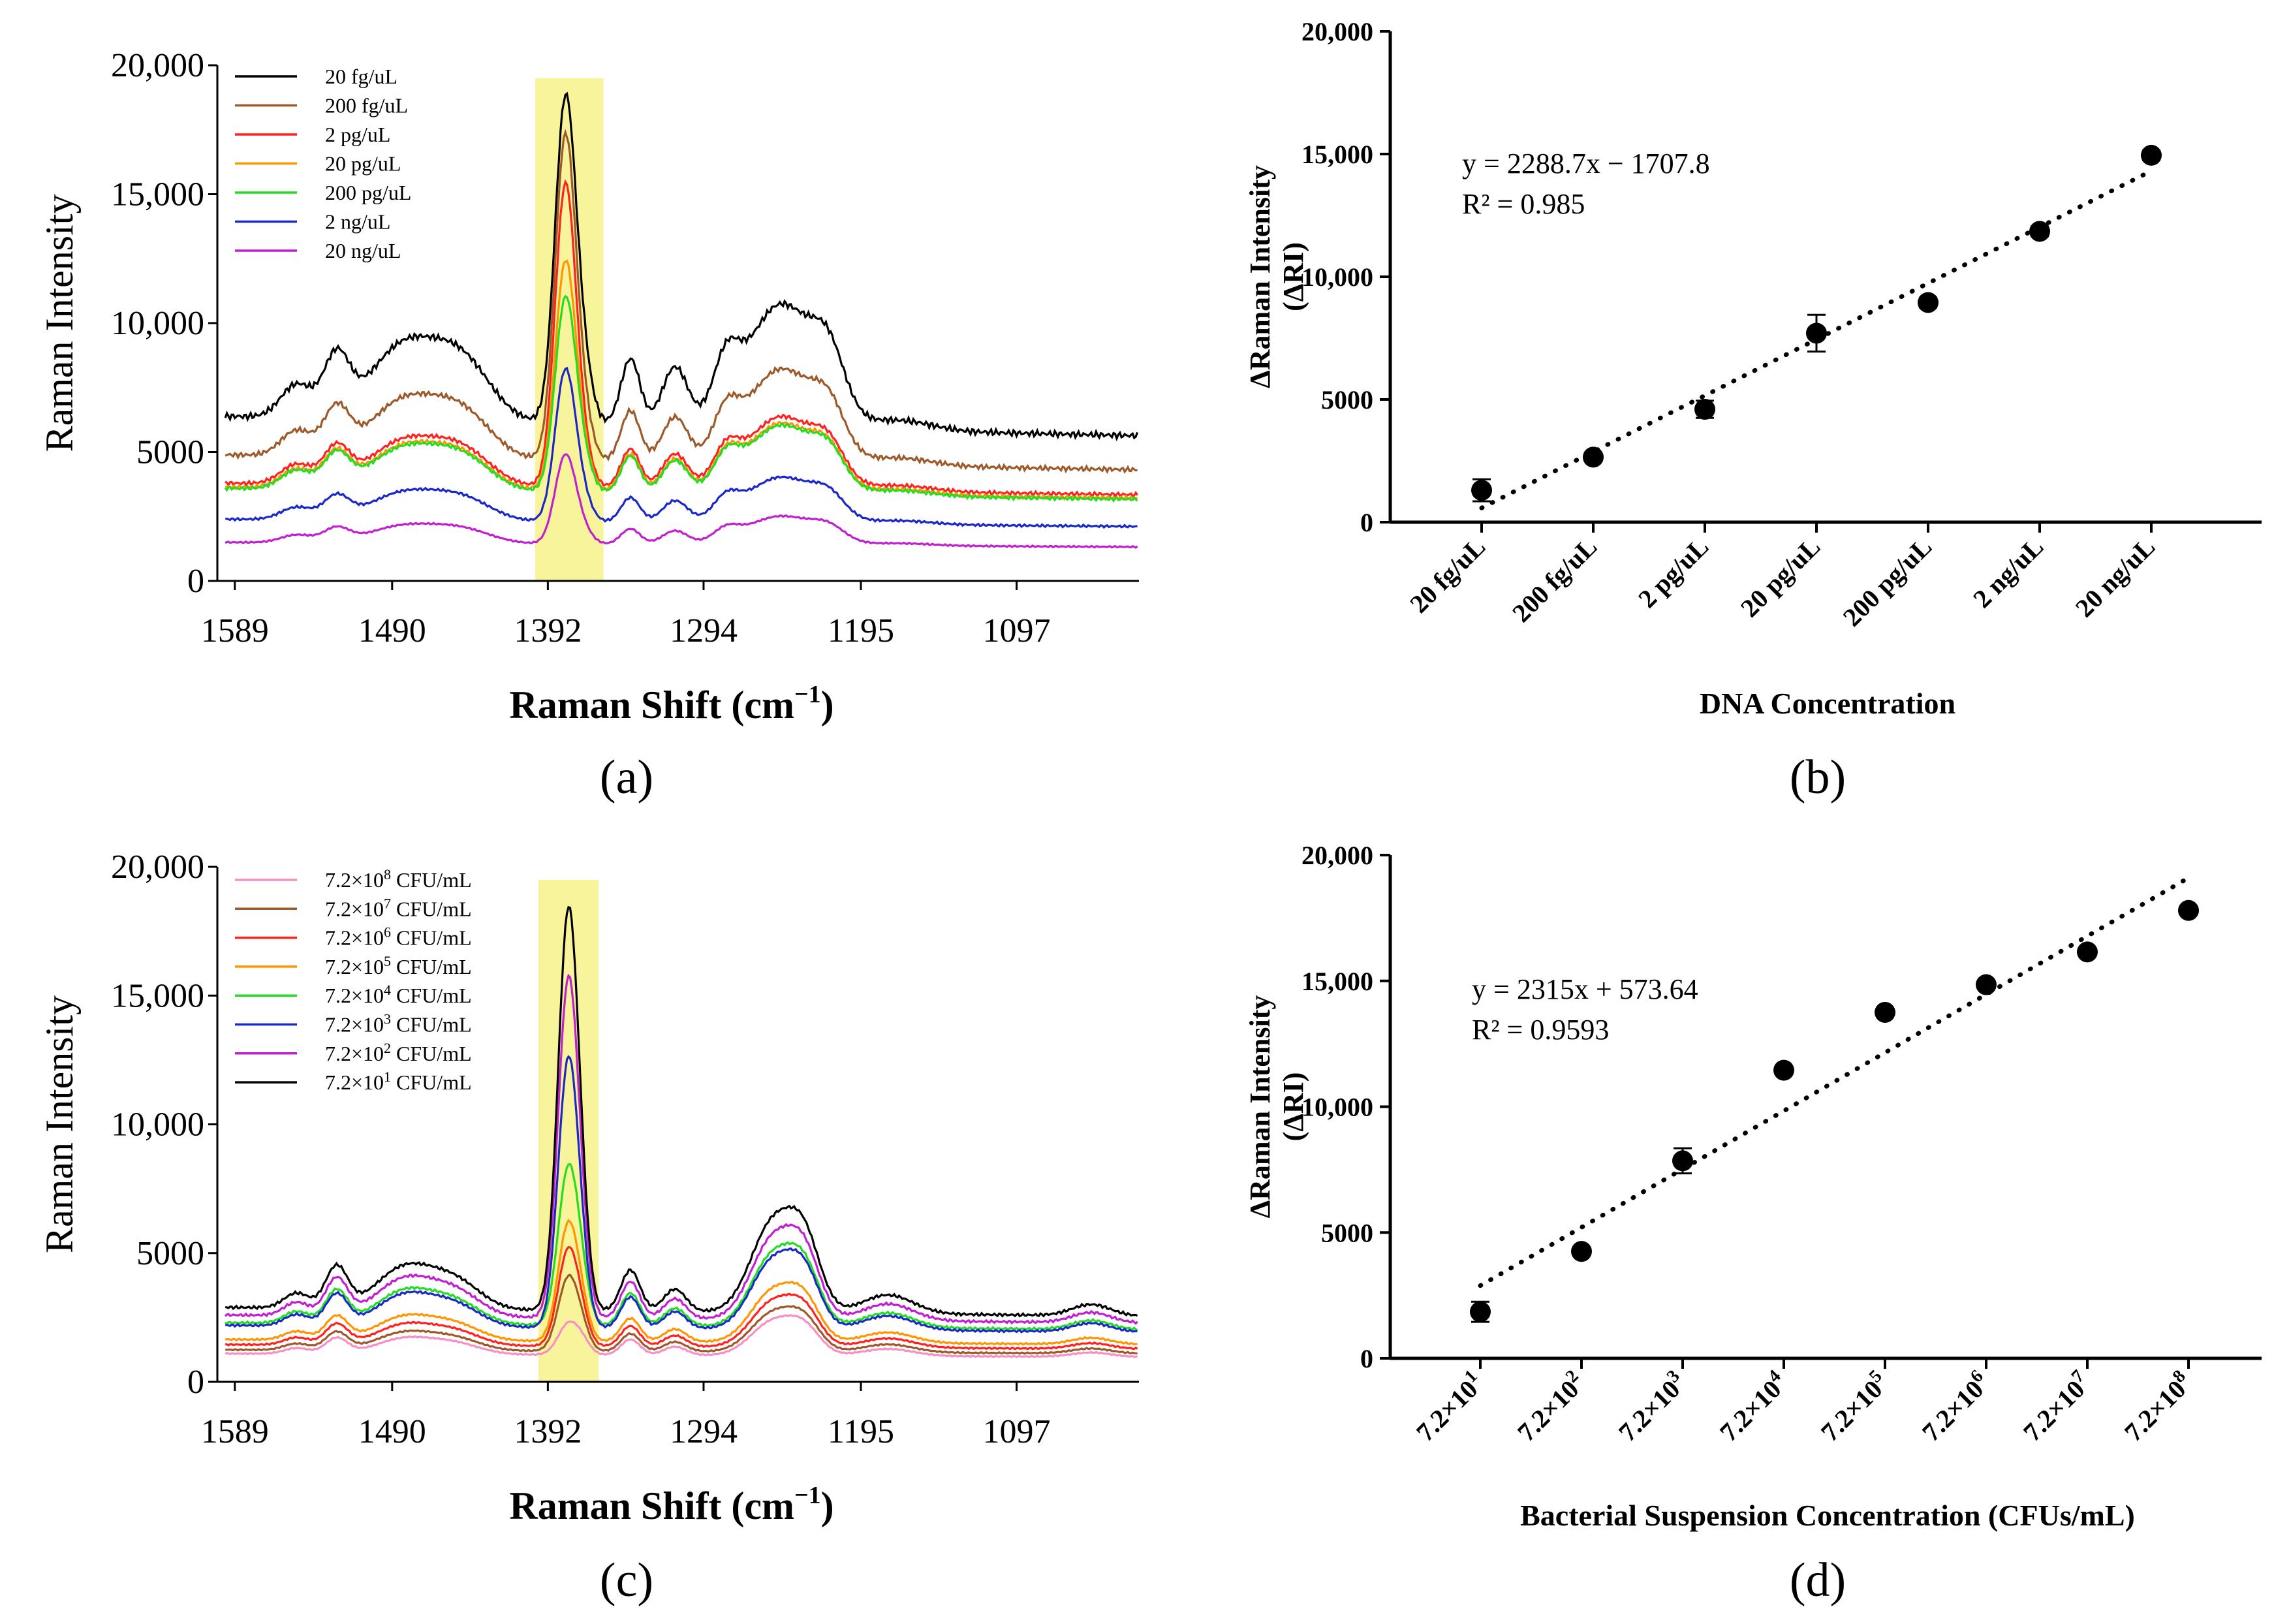 The image size is (2274, 1624). Describe the element at coordinates (548, 630) in the screenshot. I see `x-tick-label: 1392` at that location.